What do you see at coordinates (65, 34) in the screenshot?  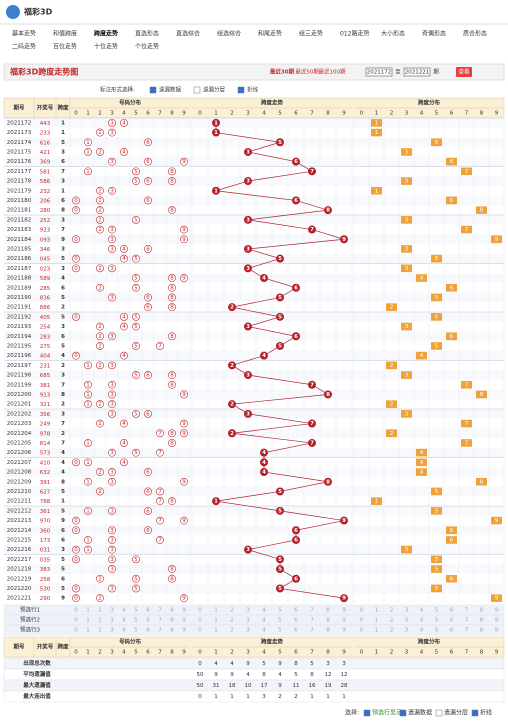 I see `nav-link: 和值跨度` at bounding box center [65, 34].